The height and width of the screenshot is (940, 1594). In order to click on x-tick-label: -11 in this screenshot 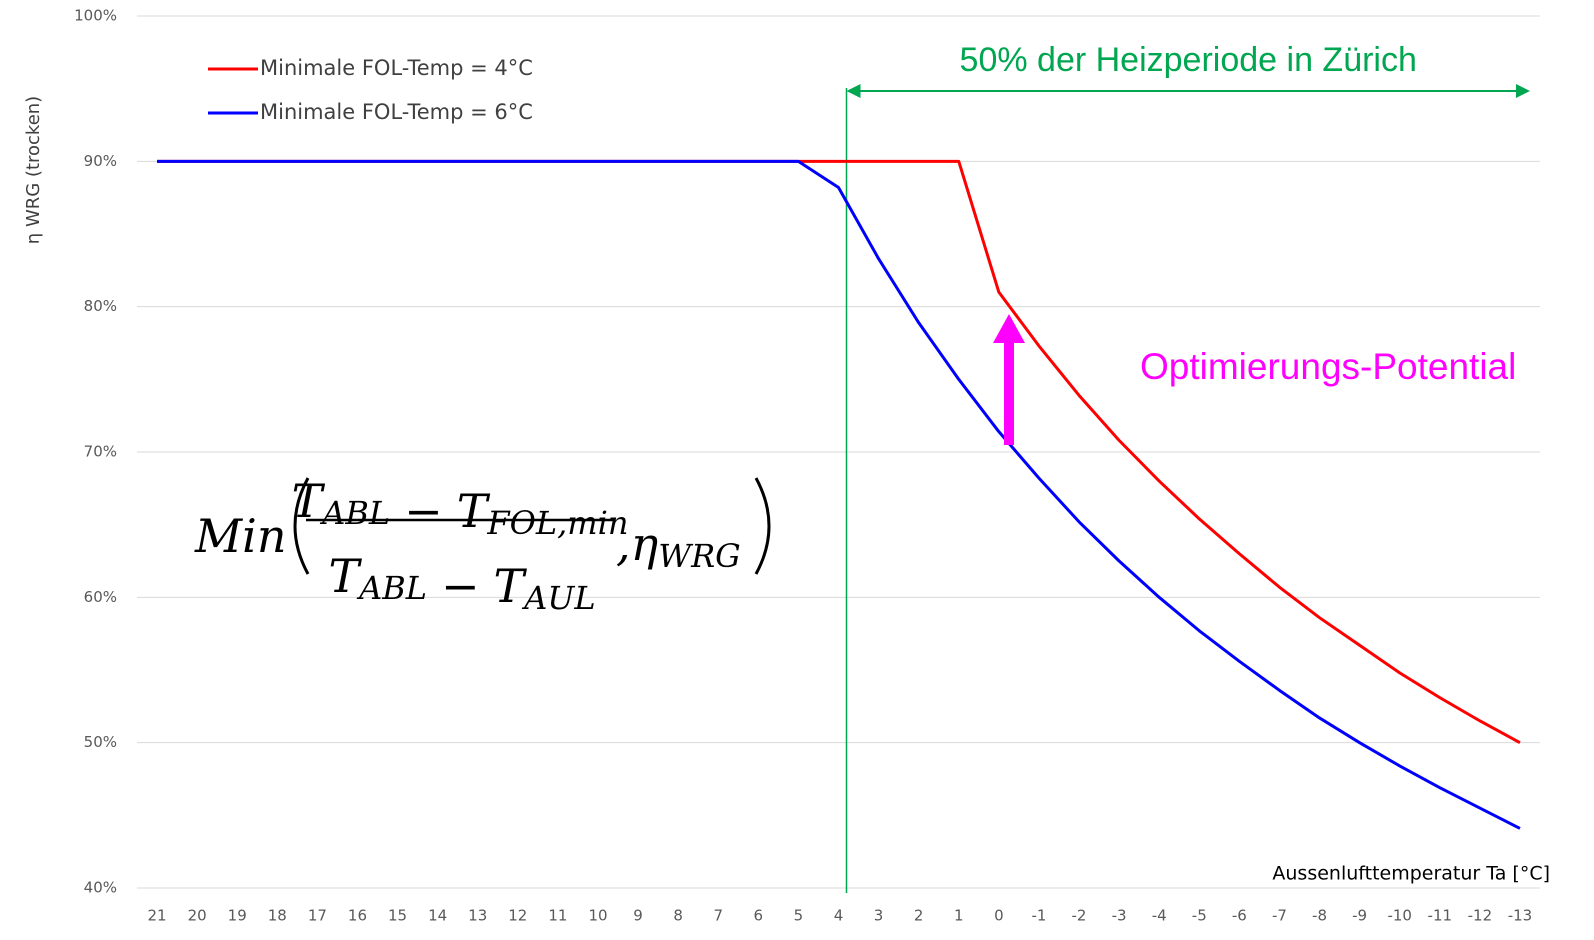, I will do `click(1440, 916)`.